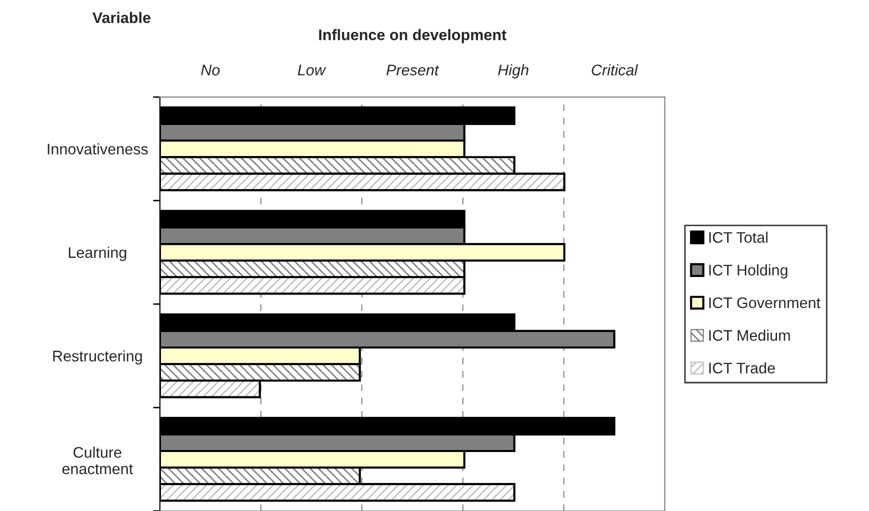  Describe the element at coordinates (97, 357) in the screenshot. I see `y-tick-label: Restructering` at that location.